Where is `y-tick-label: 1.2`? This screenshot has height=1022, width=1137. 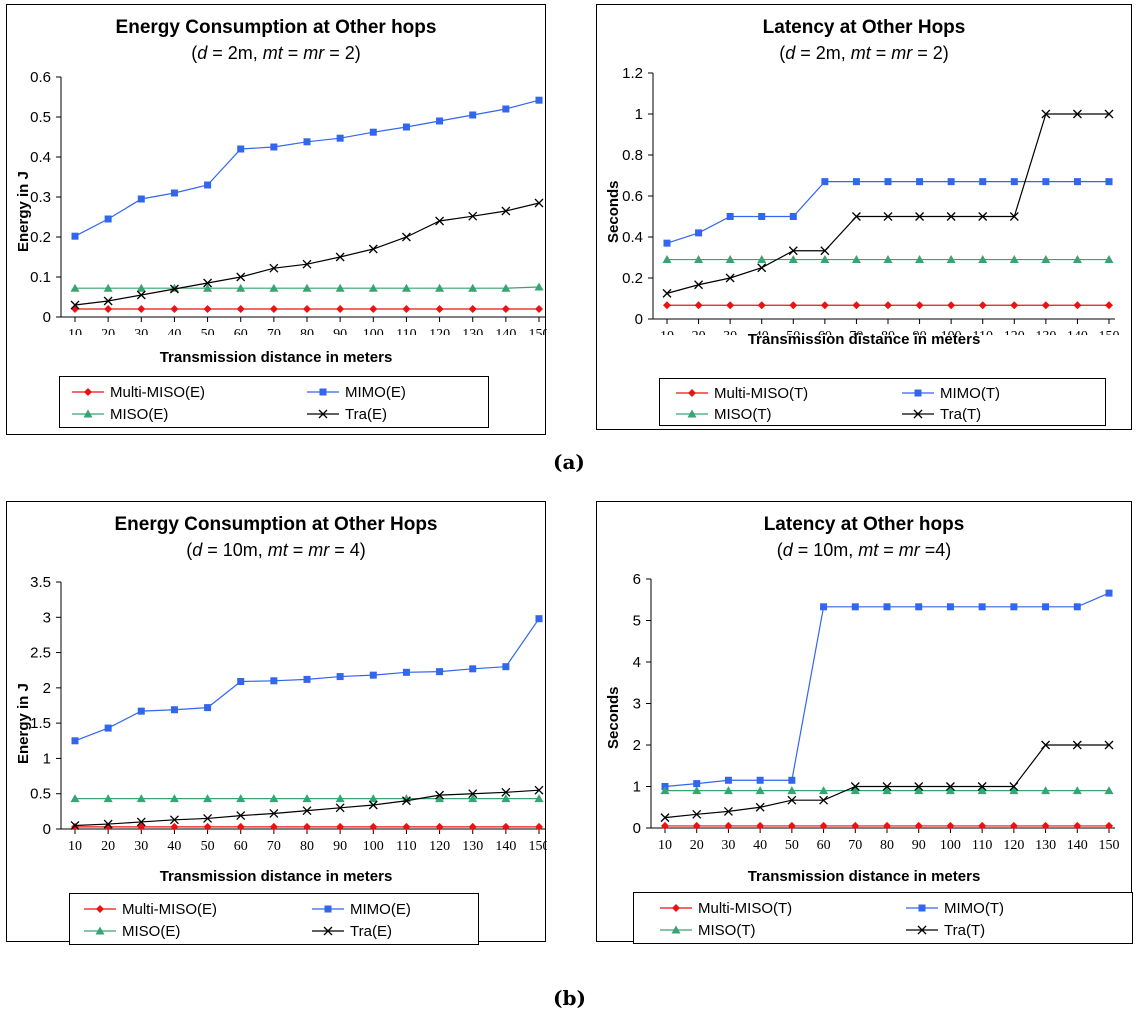 y-tick-label: 1.2 is located at coordinates (632, 73).